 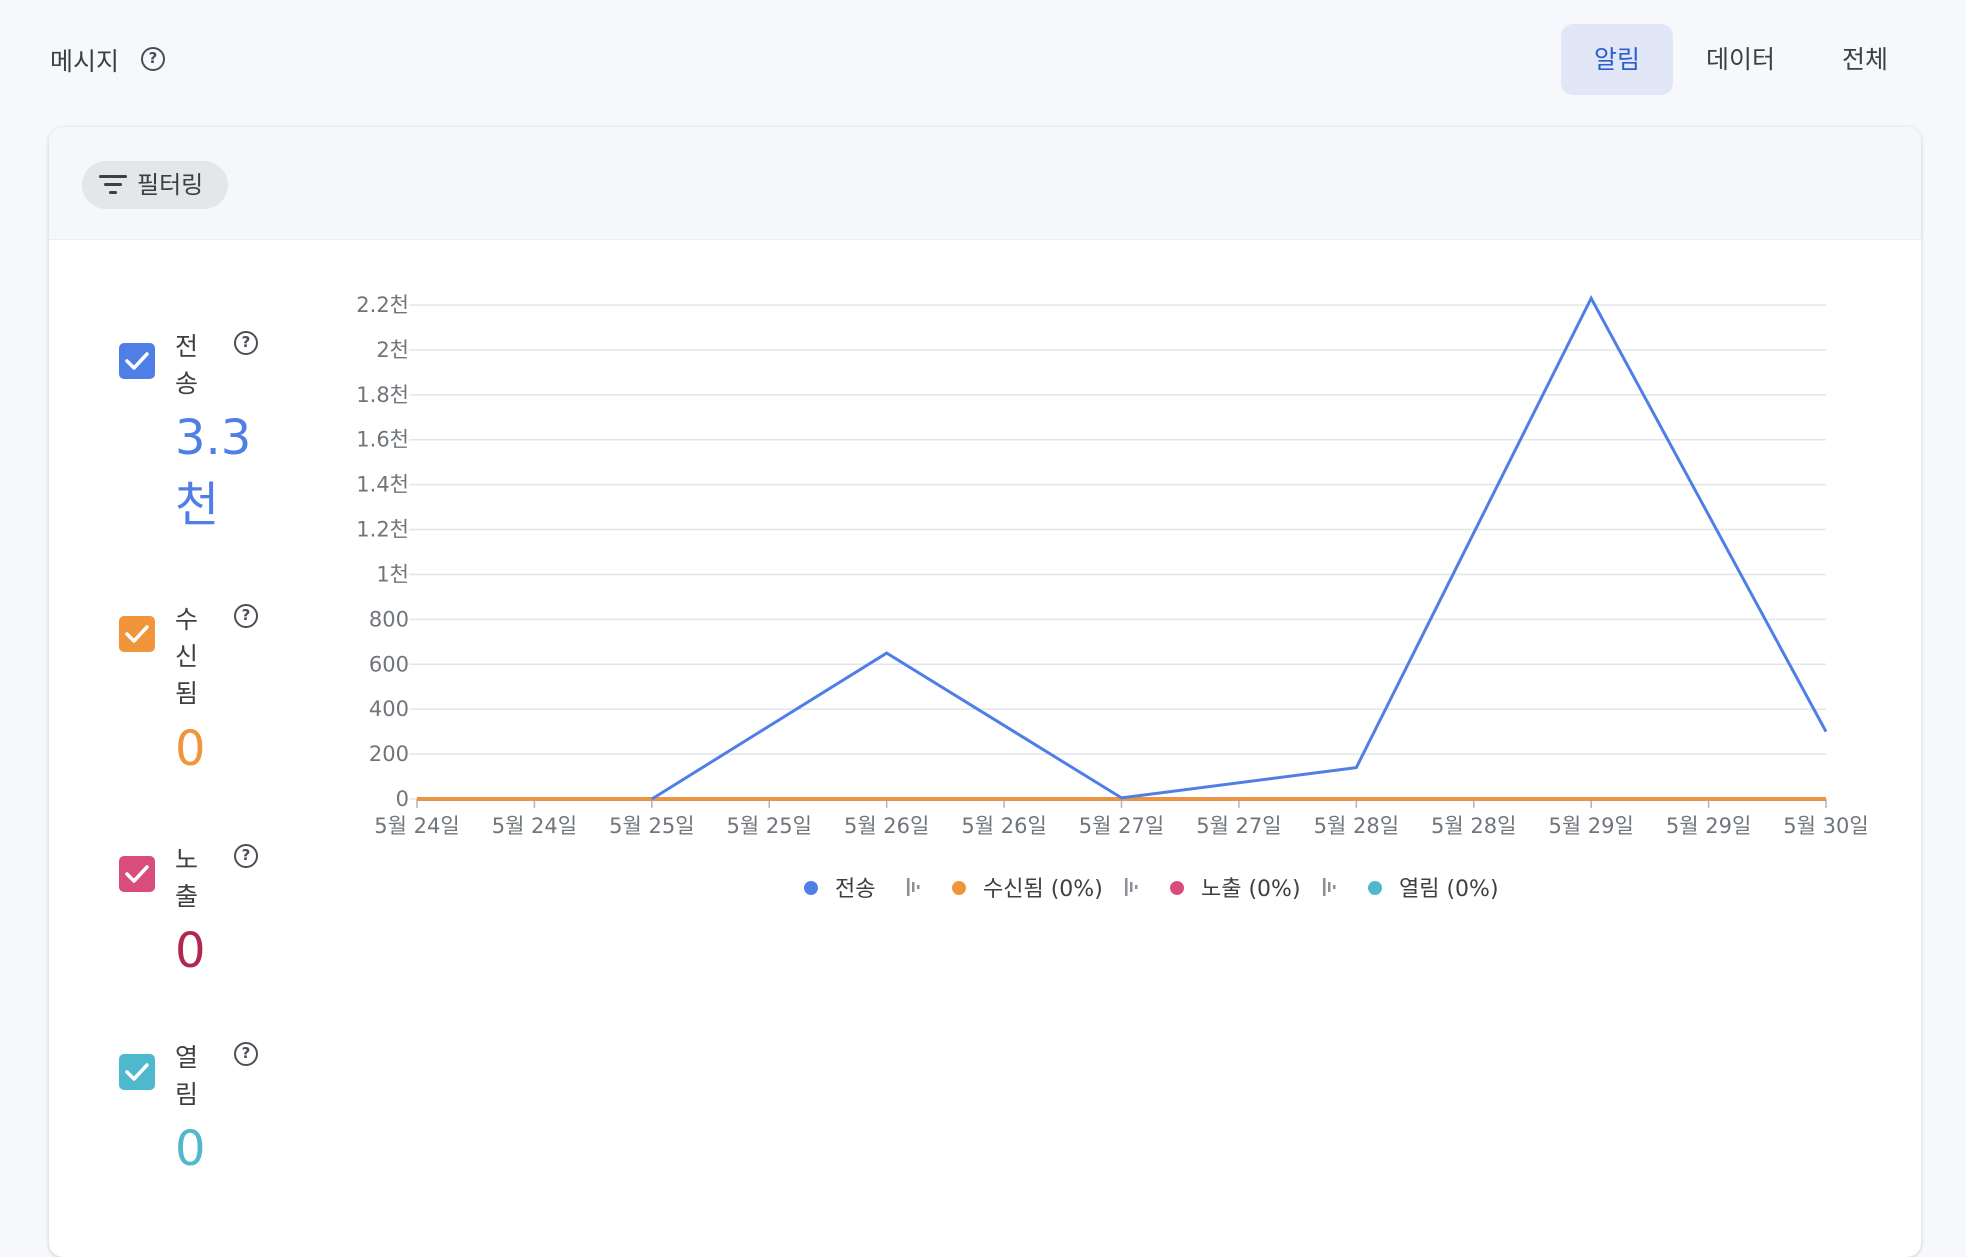 I want to click on y-tick-label: 800, so click(x=389, y=619).